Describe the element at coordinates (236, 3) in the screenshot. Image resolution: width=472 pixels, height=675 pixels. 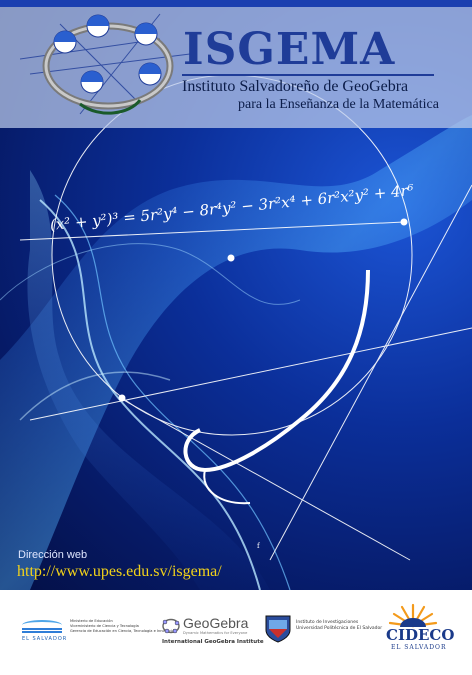
I see `top-strip` at that location.